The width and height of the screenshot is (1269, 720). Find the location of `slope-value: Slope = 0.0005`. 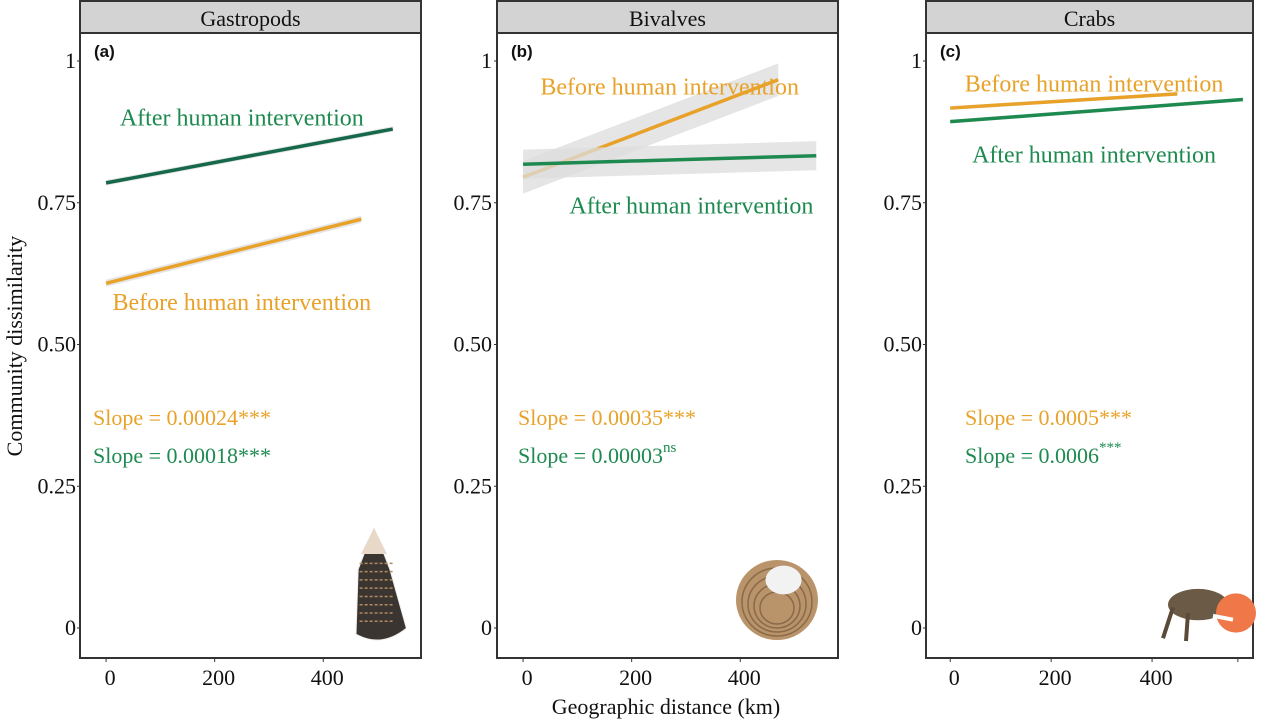

slope-value: Slope = 0.0005 is located at coordinates (1032, 417).